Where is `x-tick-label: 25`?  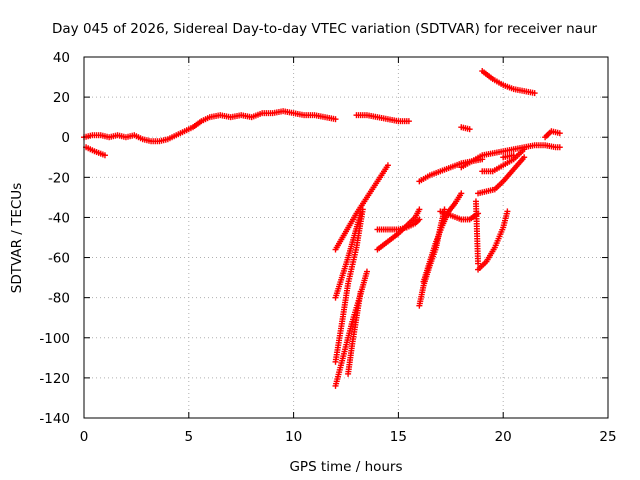
x-tick-label: 25 is located at coordinates (607, 437).